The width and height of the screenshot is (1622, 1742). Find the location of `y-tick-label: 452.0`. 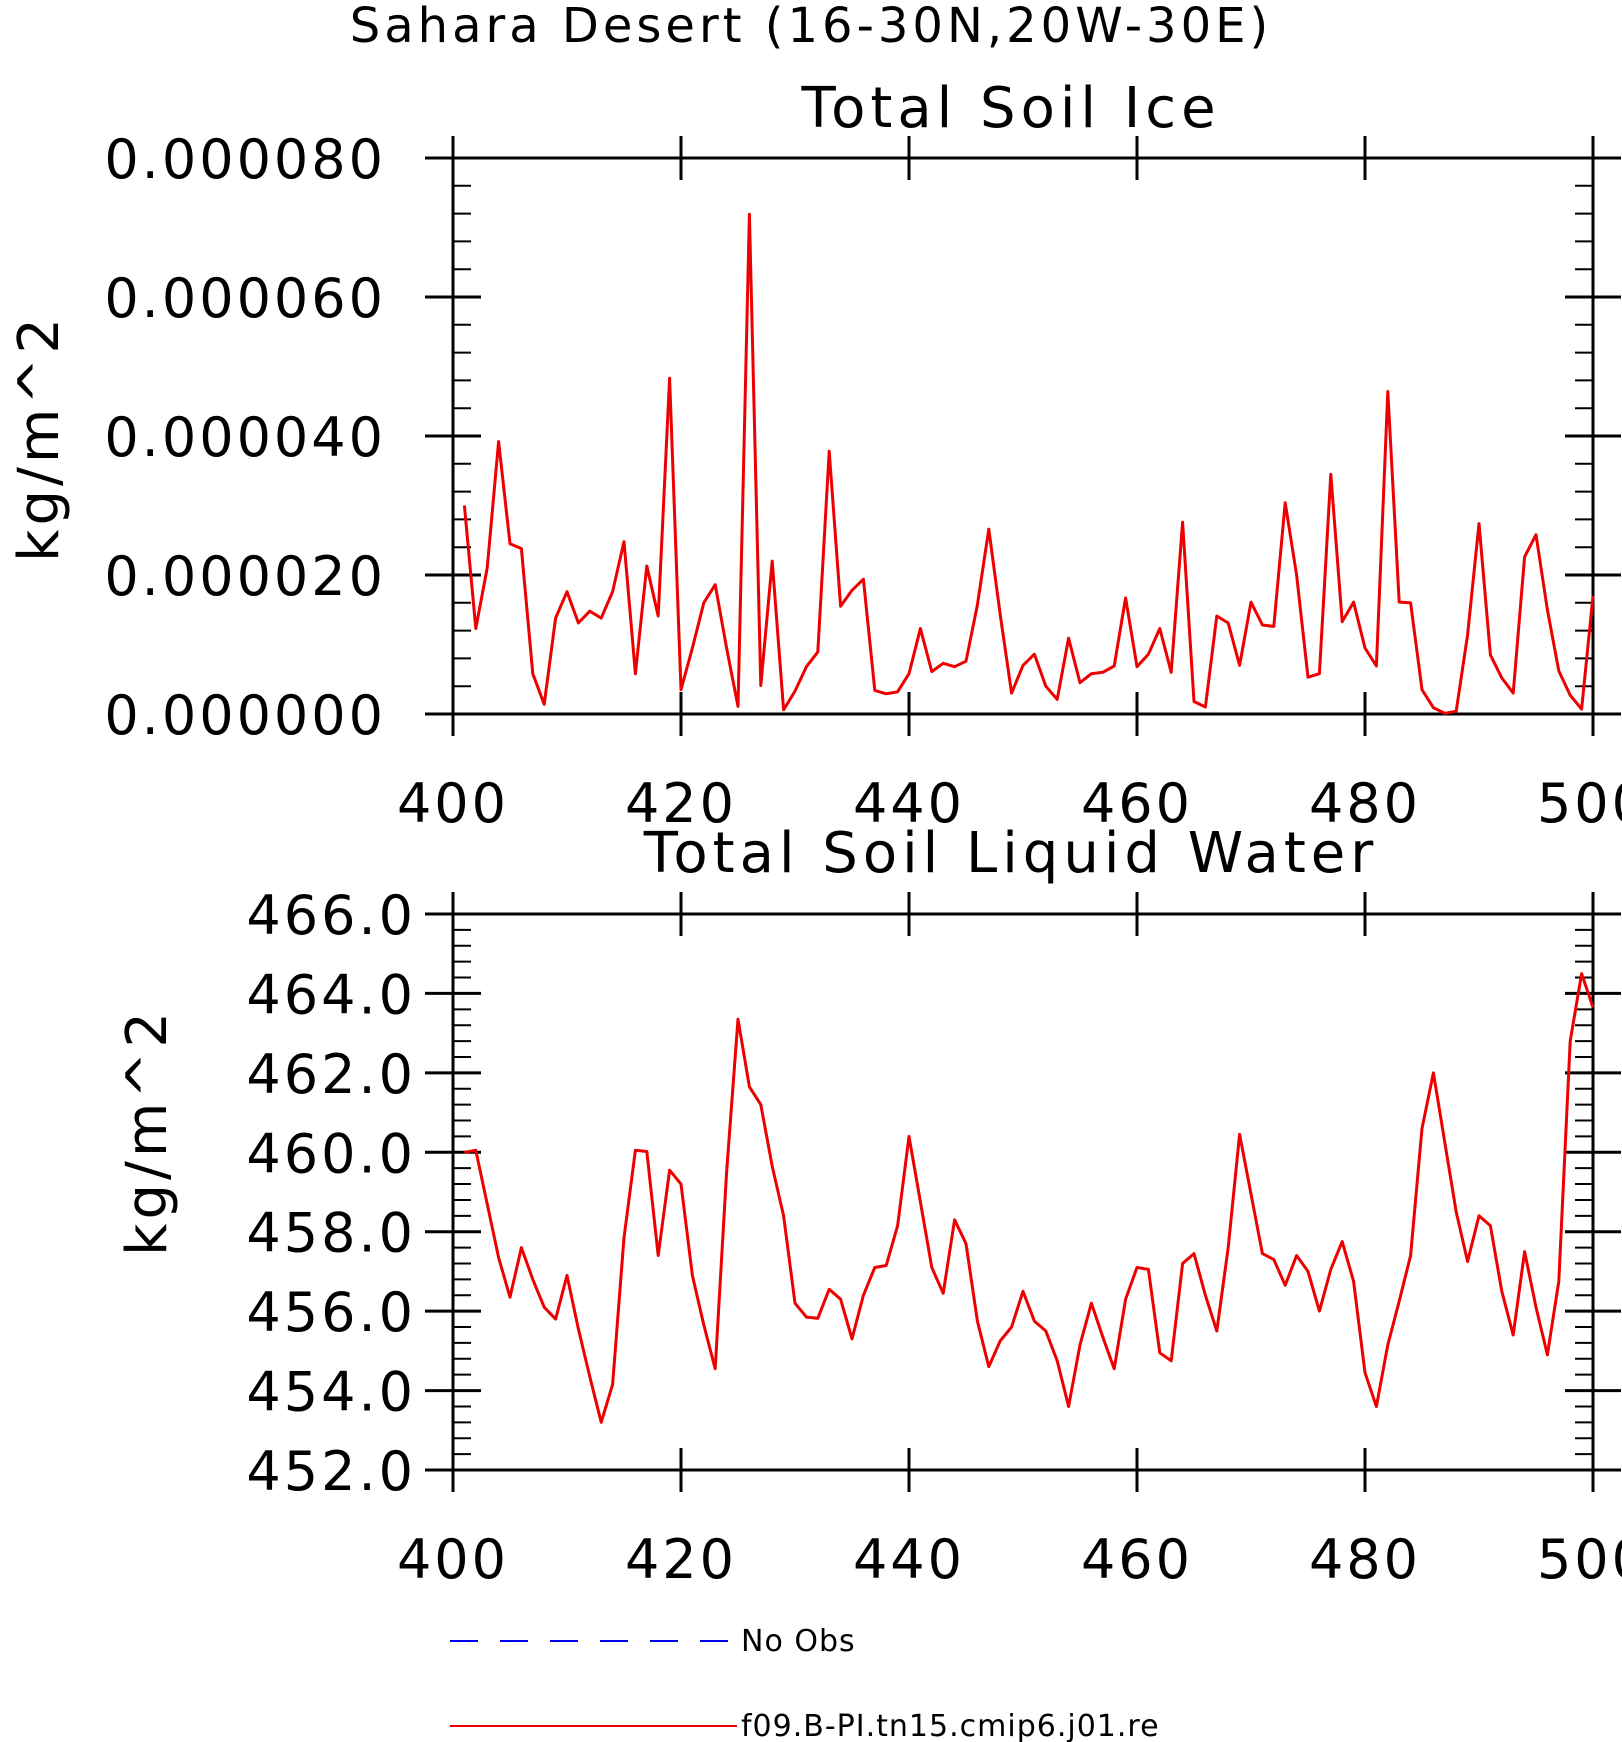

y-tick-label: 452.0 is located at coordinates (331, 1471).